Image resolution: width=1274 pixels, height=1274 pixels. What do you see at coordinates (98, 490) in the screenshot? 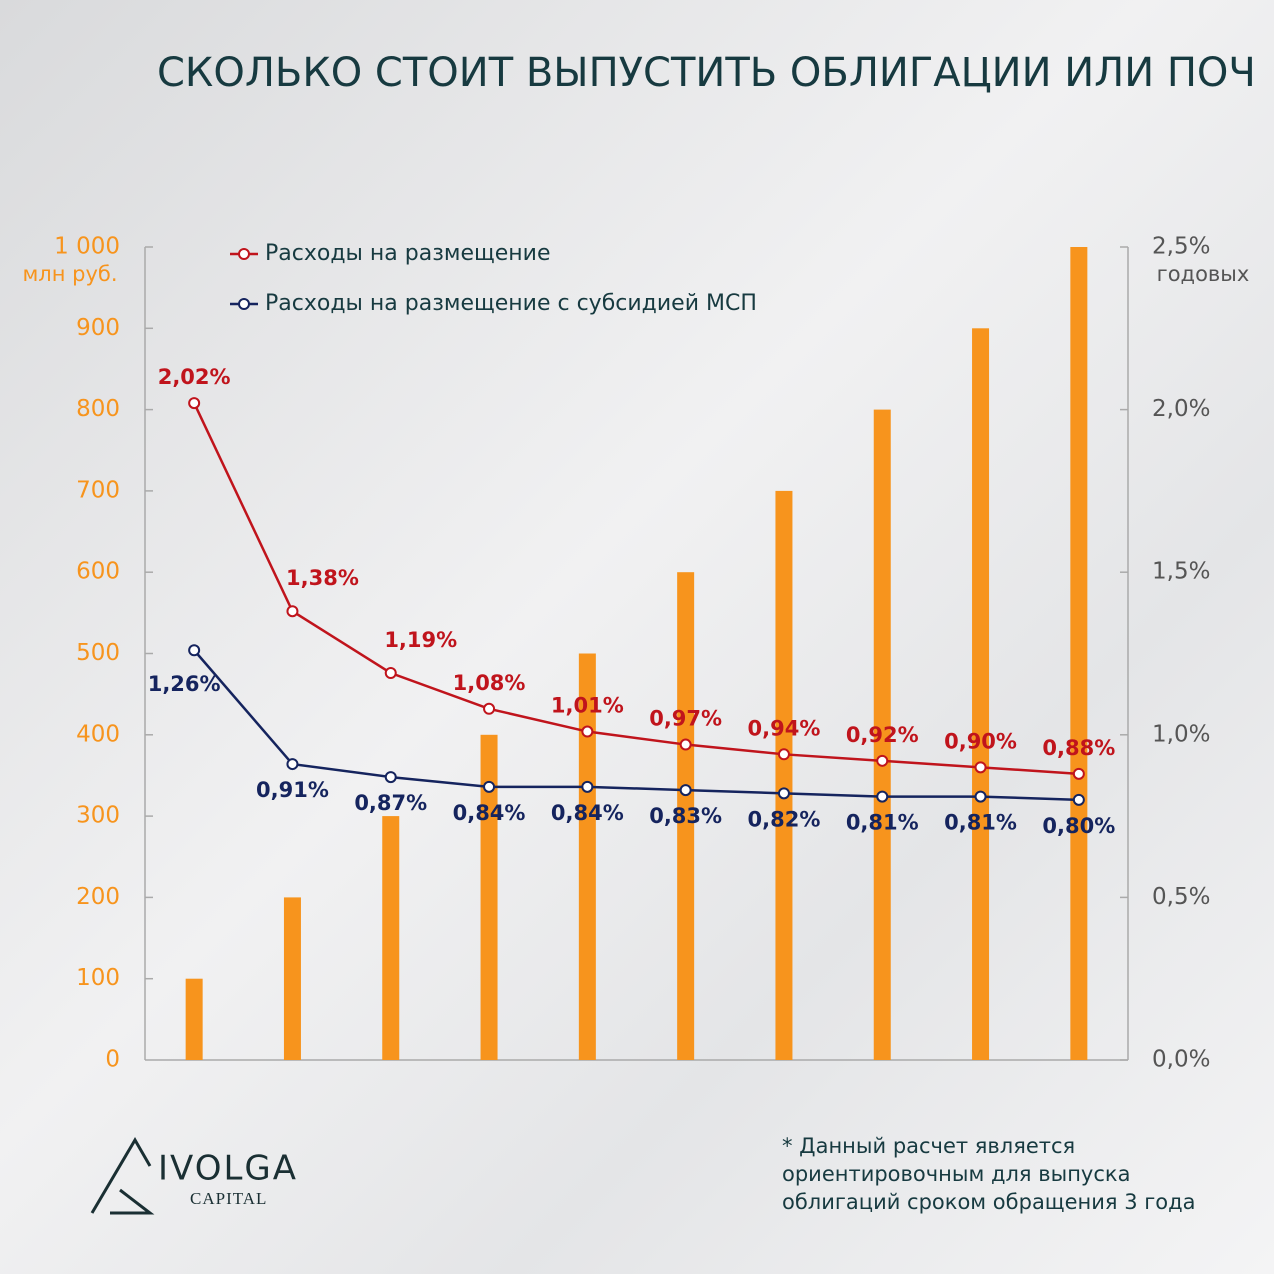
I see `y-tick-label: 700` at bounding box center [98, 490].